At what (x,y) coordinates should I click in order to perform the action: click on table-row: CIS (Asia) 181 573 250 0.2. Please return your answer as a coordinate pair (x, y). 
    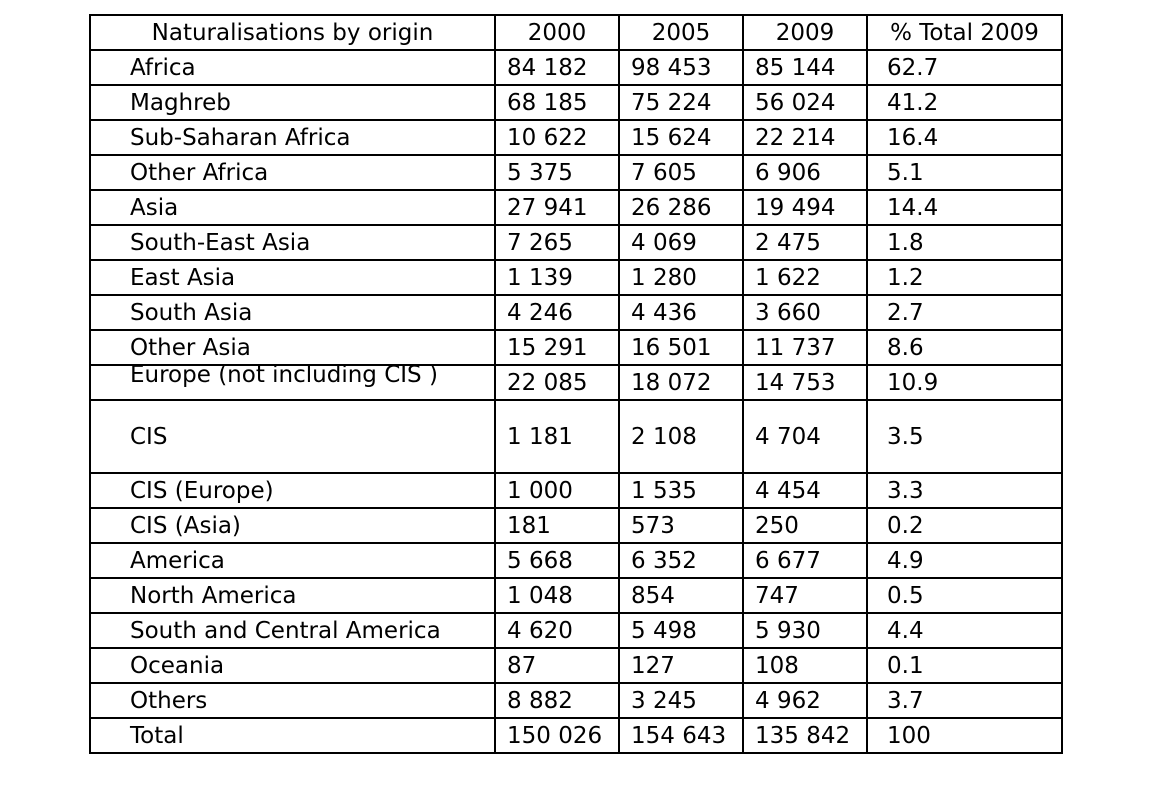
    Looking at the image, I should click on (576, 525).